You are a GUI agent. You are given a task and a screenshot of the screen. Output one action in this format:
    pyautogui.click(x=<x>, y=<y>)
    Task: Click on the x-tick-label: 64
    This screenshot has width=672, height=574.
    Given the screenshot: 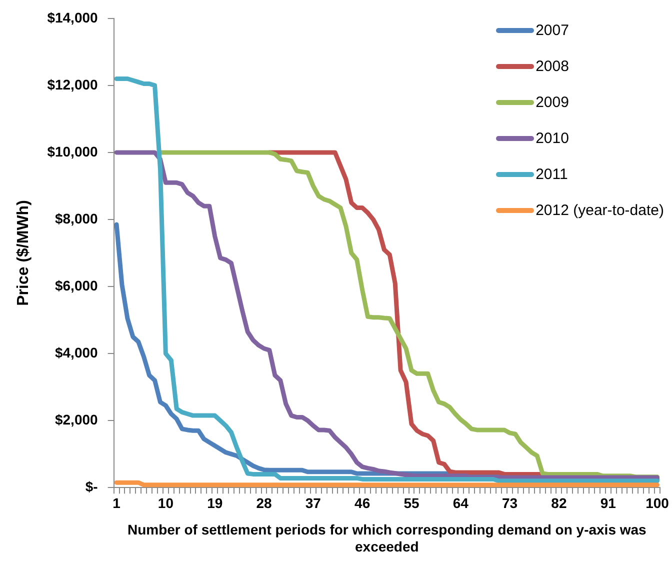 What is the action you would take?
    pyautogui.click(x=460, y=502)
    